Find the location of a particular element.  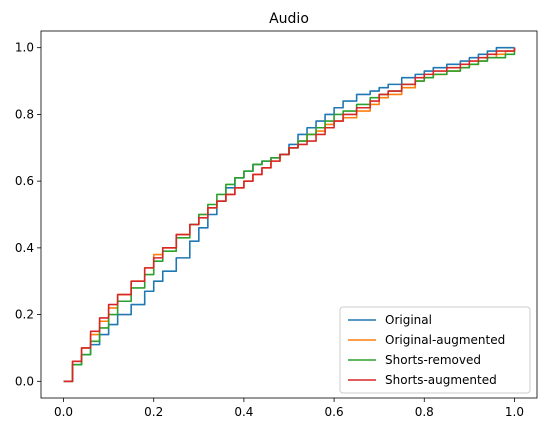

x-tick-label: 0.6 is located at coordinates (334, 412).